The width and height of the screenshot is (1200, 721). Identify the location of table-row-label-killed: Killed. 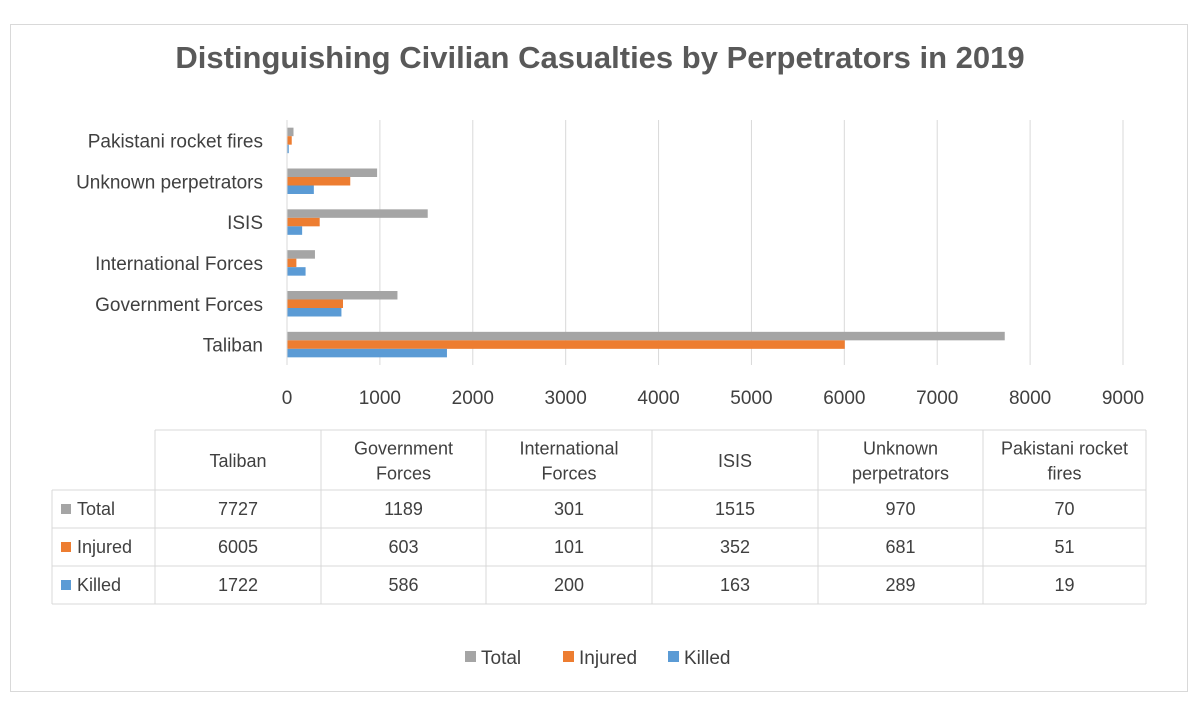
(99, 585).